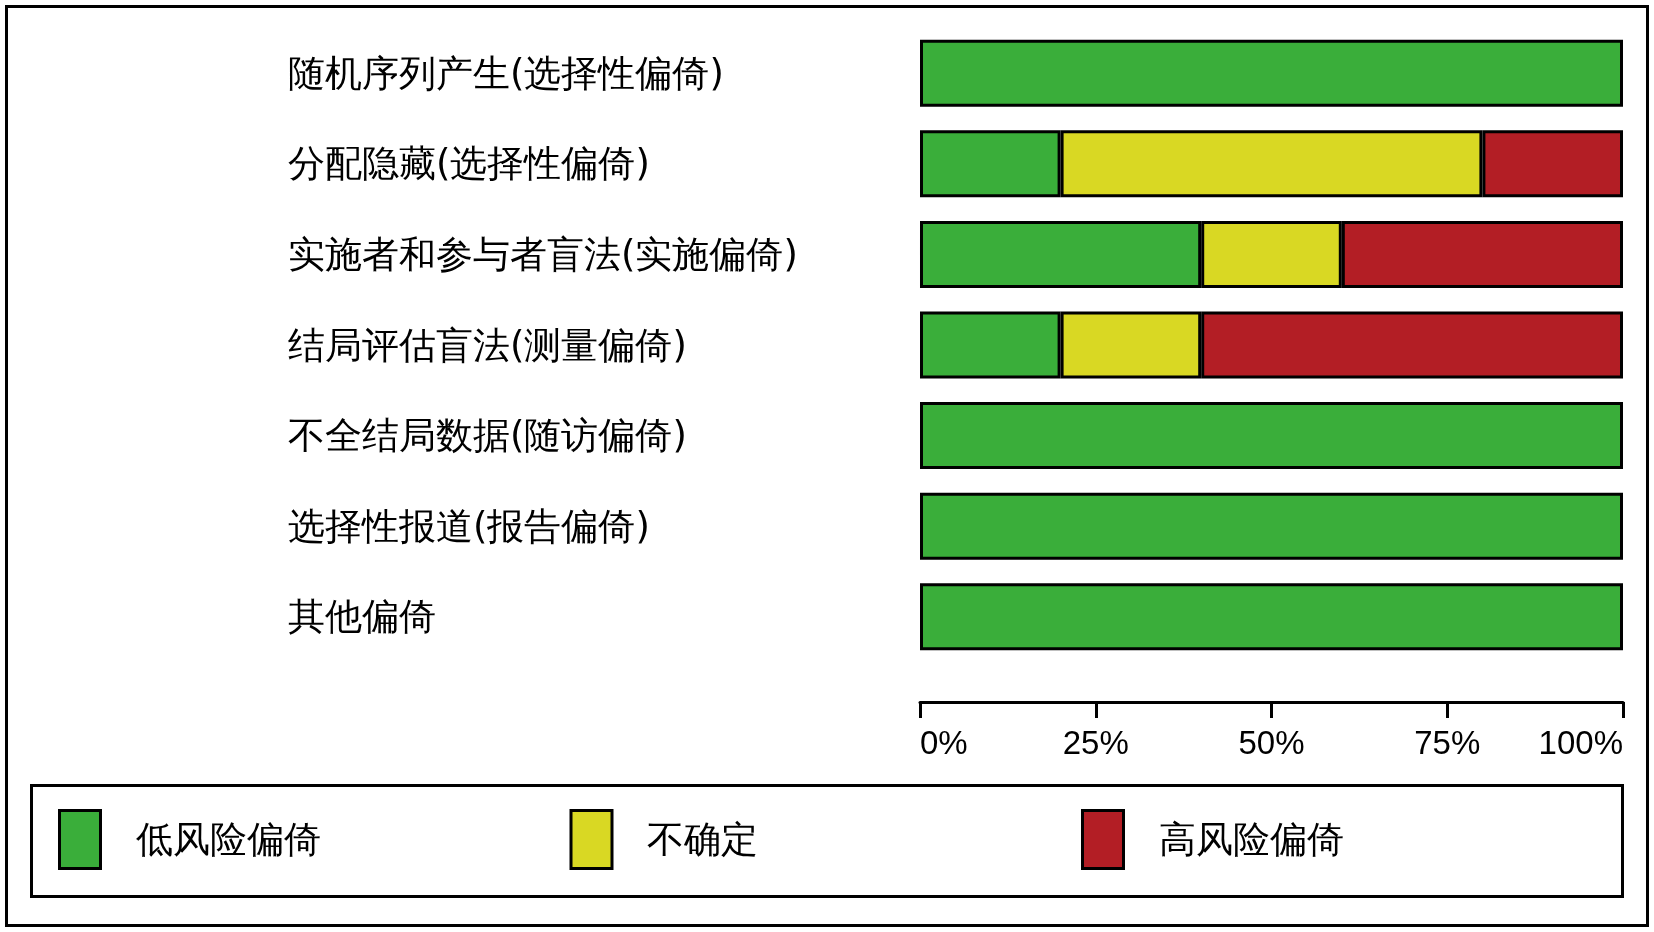  What do you see at coordinates (702, 839) in the screenshot?
I see `legend-label: 不确定` at bounding box center [702, 839].